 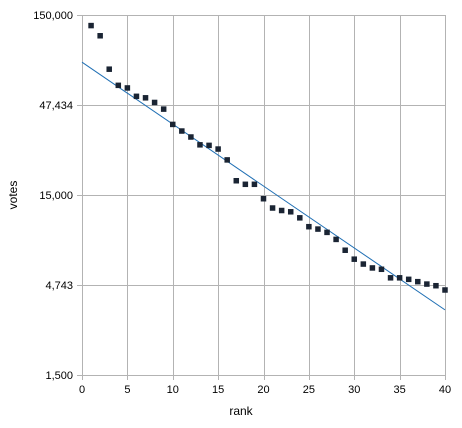 I want to click on x-tick-label: 35, so click(x=400, y=390).